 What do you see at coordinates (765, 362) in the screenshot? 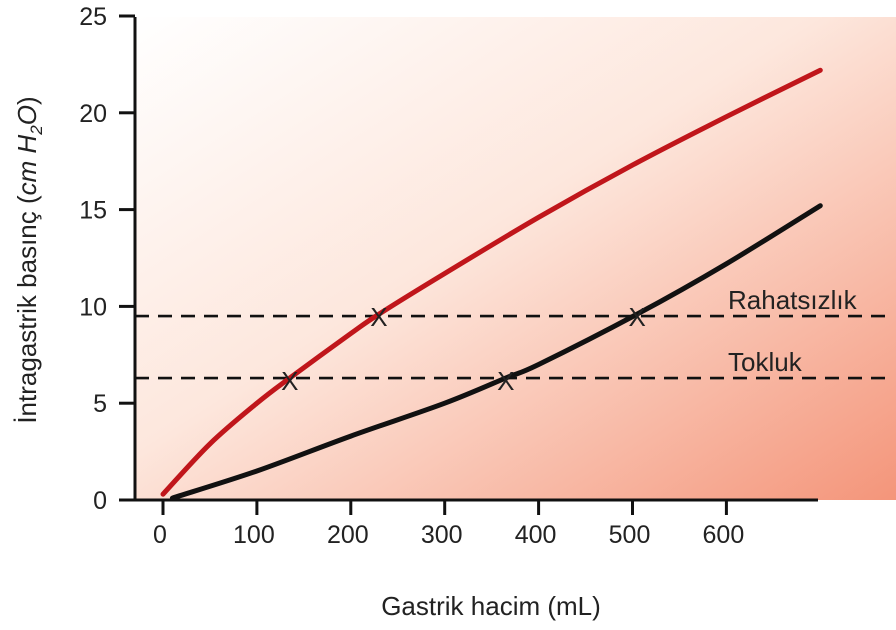
I see `threshold-label: Tokluk` at bounding box center [765, 362].